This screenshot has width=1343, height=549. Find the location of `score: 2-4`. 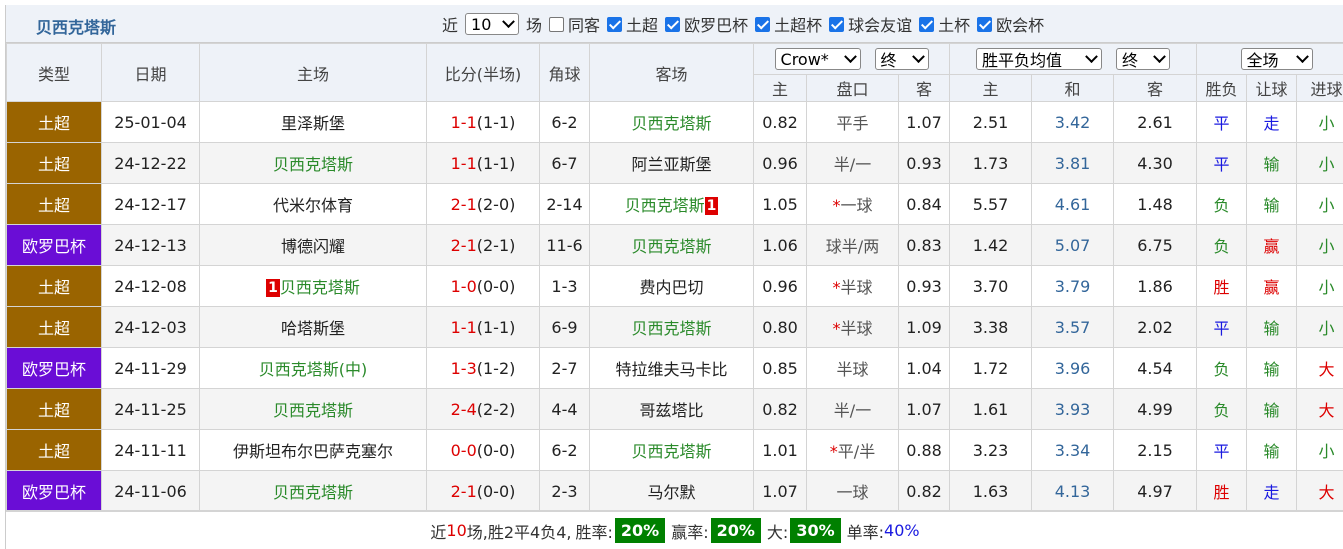

score: 2-4 is located at coordinates (463, 409).